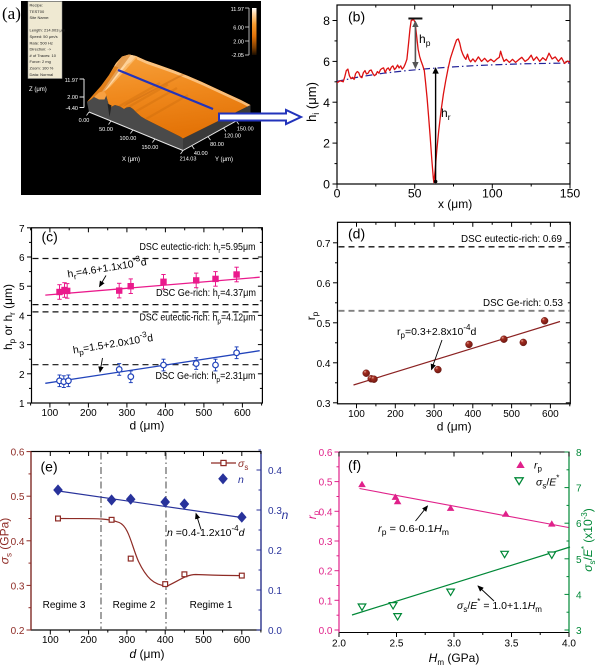  Describe the element at coordinates (41, 49) in the screenshot. I see `svg-text: Direction: ->` at that location.